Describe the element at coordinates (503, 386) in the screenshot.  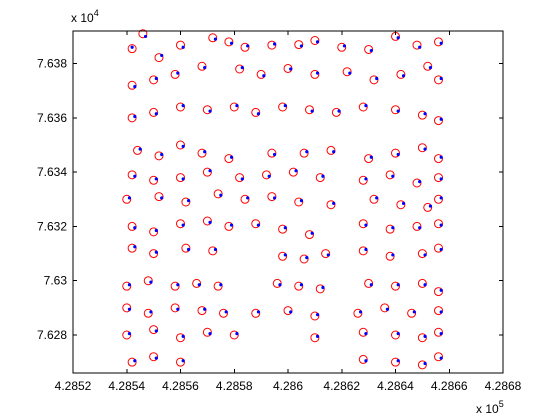
I see `x-tick-label: 4.2868` at that location.